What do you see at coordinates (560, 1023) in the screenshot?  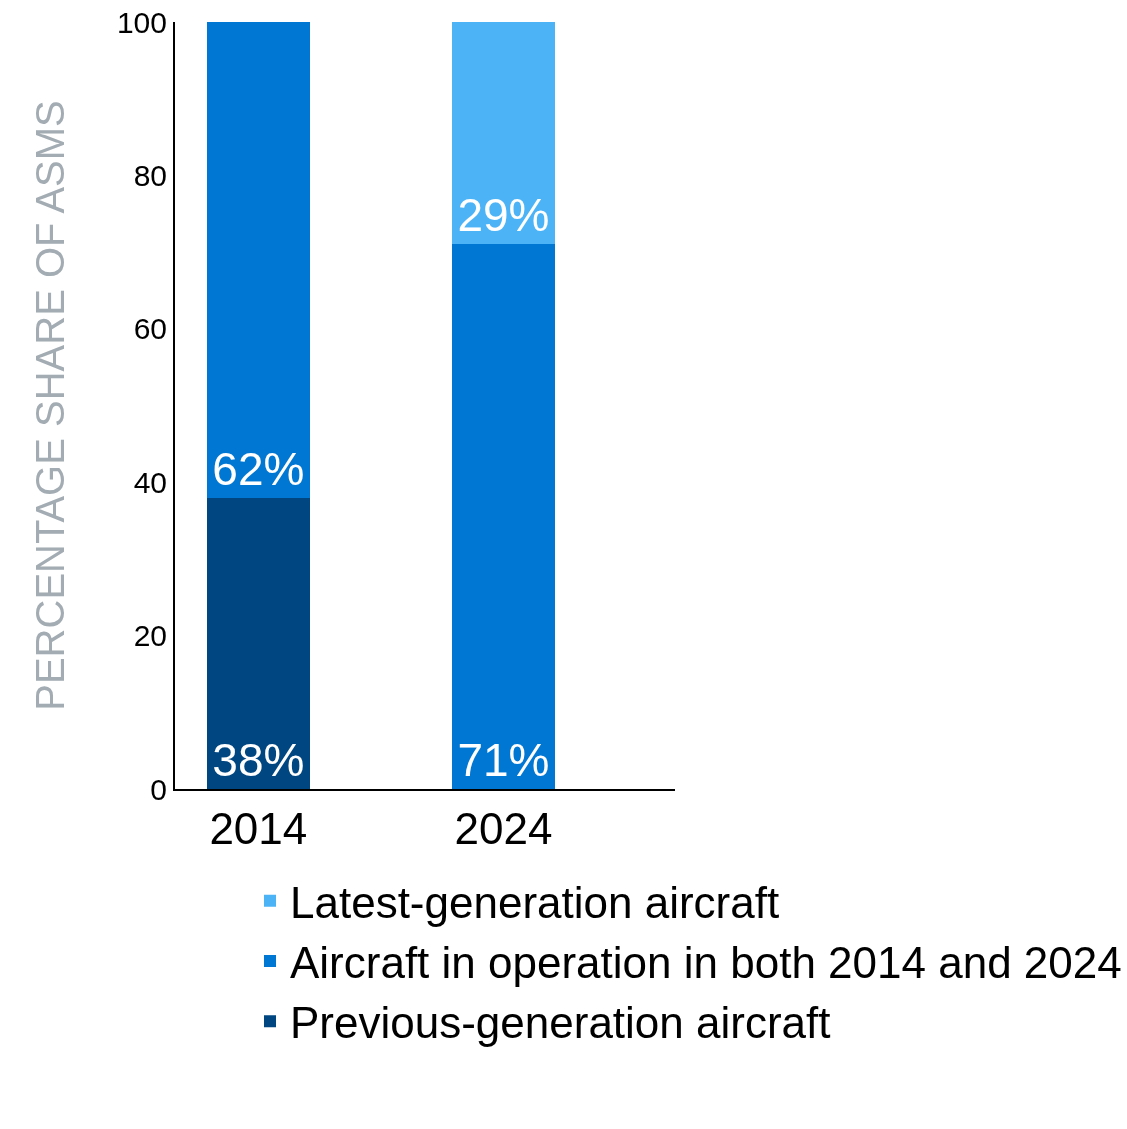 I see `legend-label: Previous-generation aircraft` at bounding box center [560, 1023].